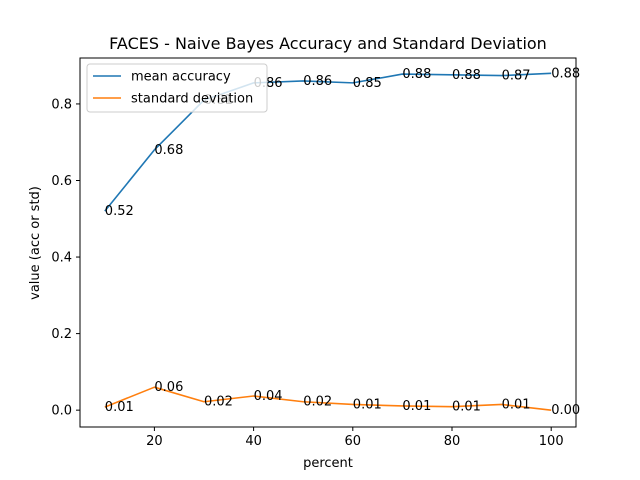  I want to click on data-label: 0.52, so click(119, 211).